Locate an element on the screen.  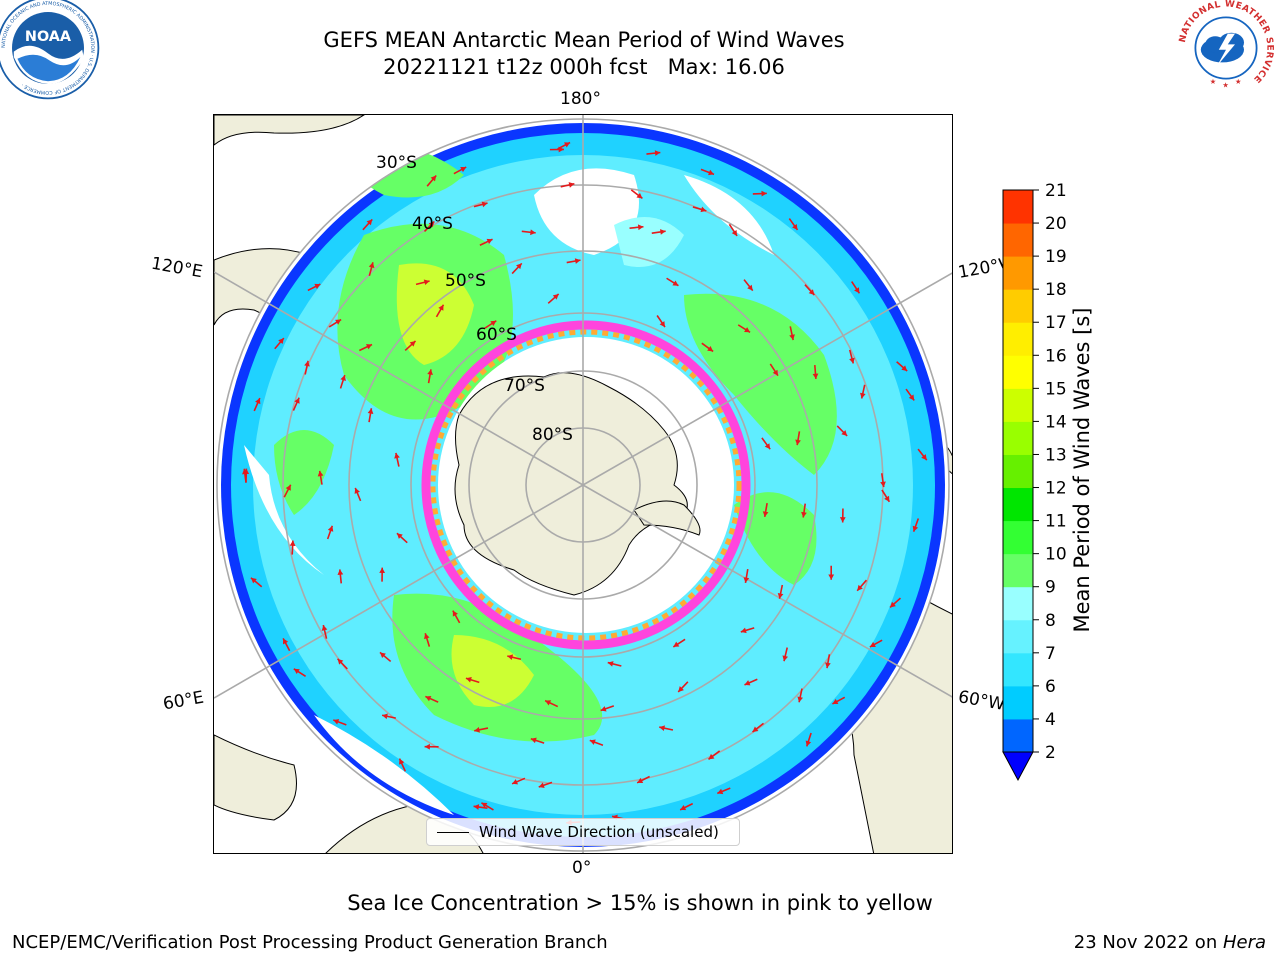
footer-date-text: 23 Nov 2022 on is located at coordinates (1148, 942).